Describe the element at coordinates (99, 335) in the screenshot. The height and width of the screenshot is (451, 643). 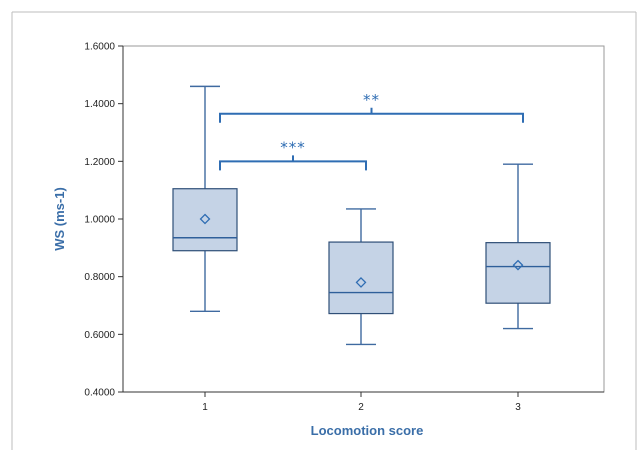
I see `y-tick-label: 0.6000` at that location.